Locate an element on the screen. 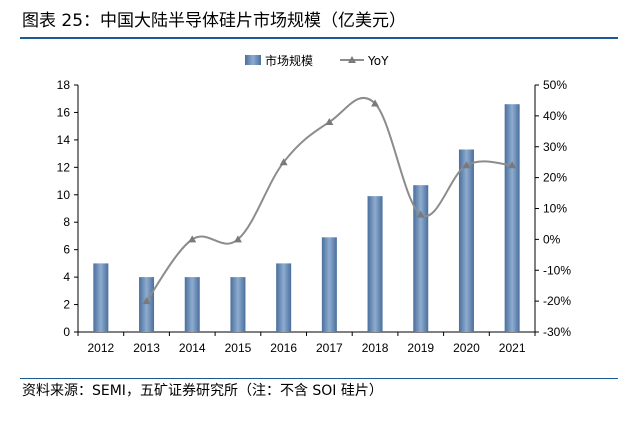  yoy-point-2014 is located at coordinates (192, 239).